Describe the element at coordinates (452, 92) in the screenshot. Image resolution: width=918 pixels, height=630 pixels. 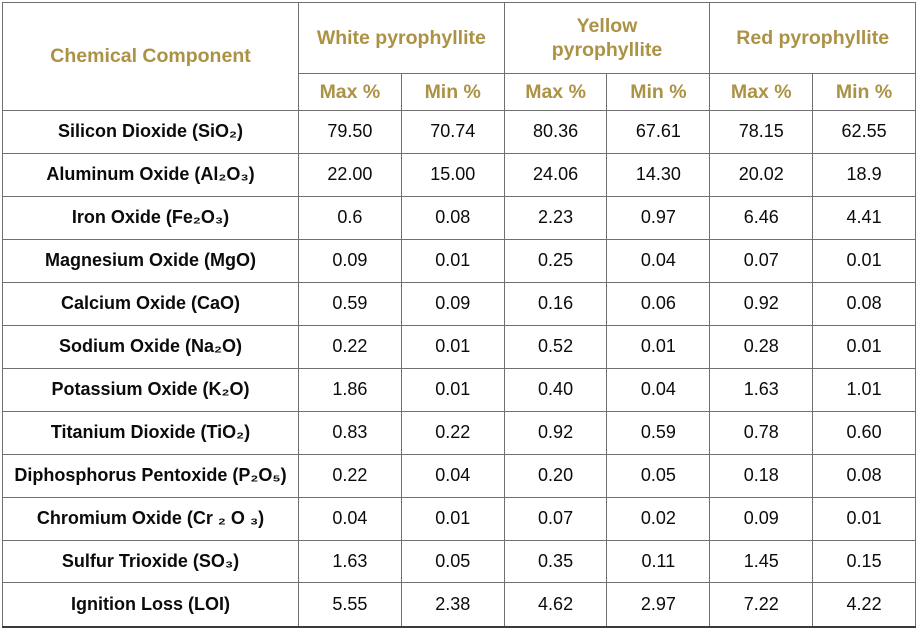
I see `subheader-white-min: Min %` at that location.